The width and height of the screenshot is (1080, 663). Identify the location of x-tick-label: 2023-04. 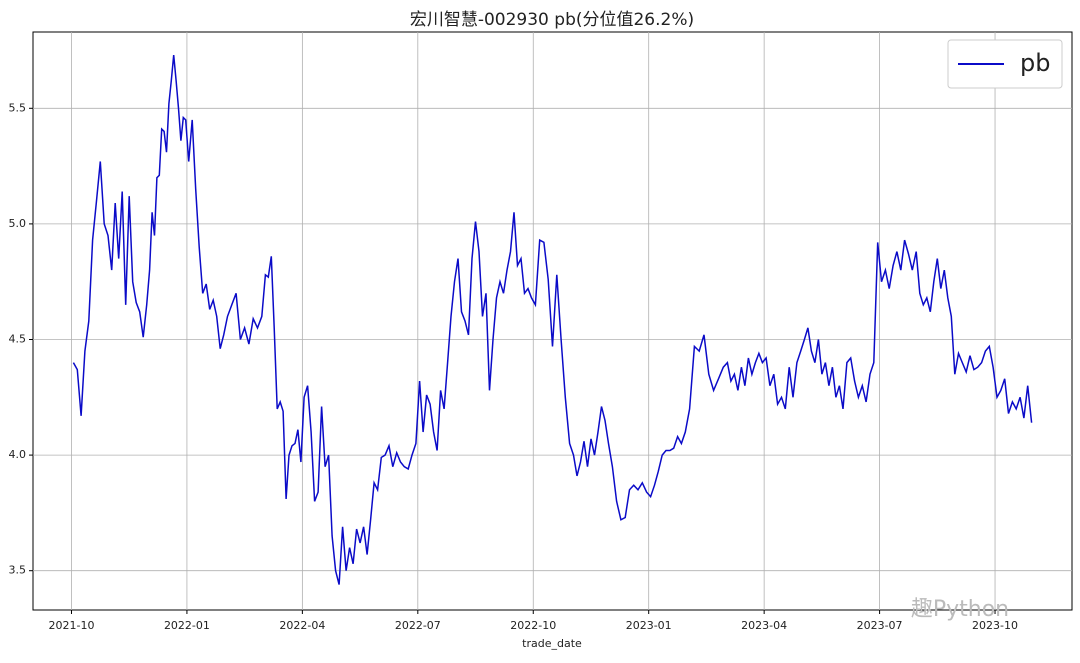
(764, 625).